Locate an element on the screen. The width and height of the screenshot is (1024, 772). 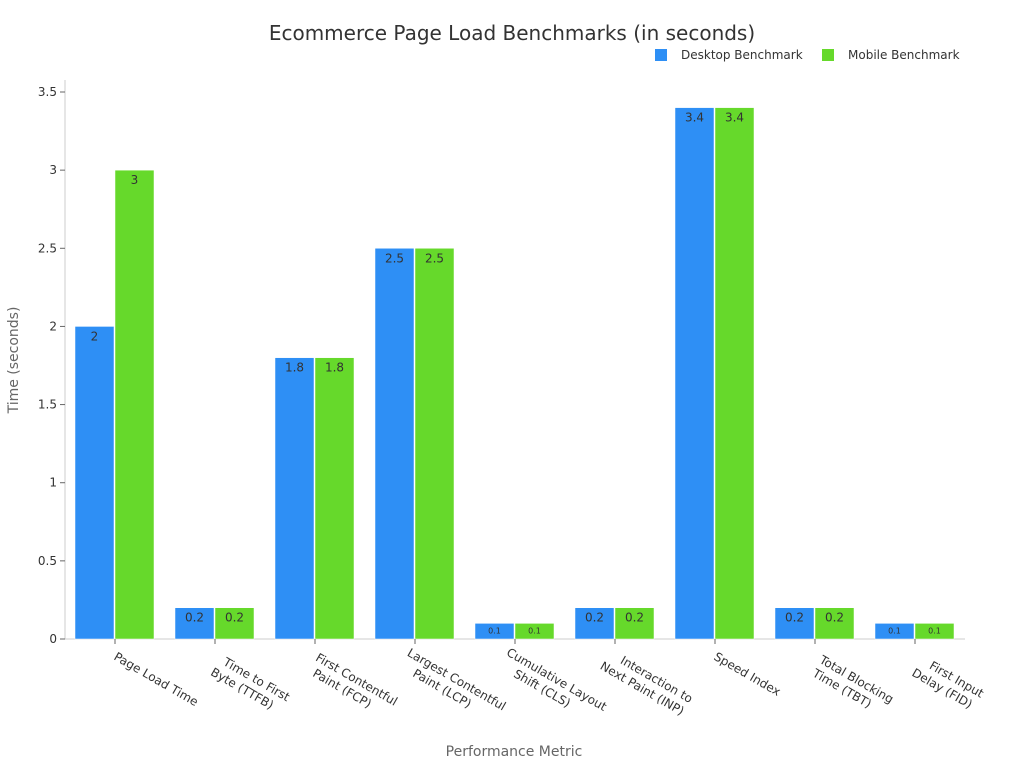
x-tick-label: First ContentfulPaint (FCP) is located at coordinates (353, 685).